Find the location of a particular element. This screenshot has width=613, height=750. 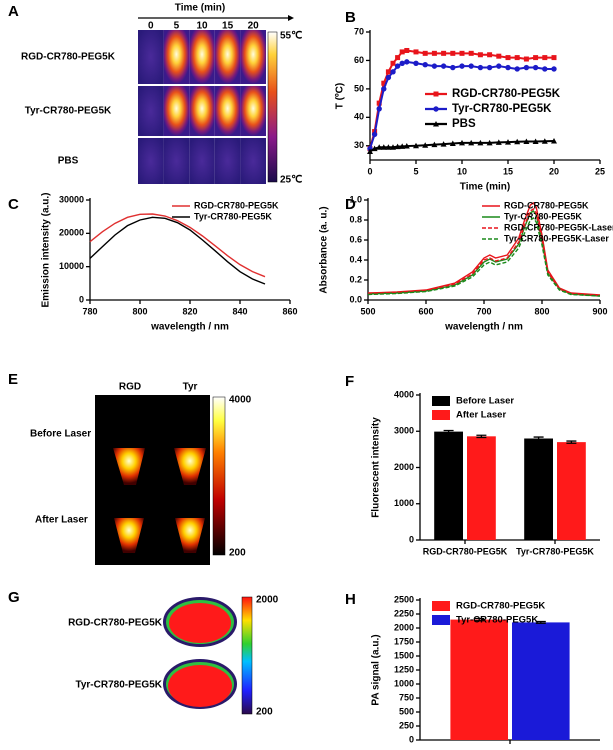

column-label: 10 is located at coordinates (202, 26).